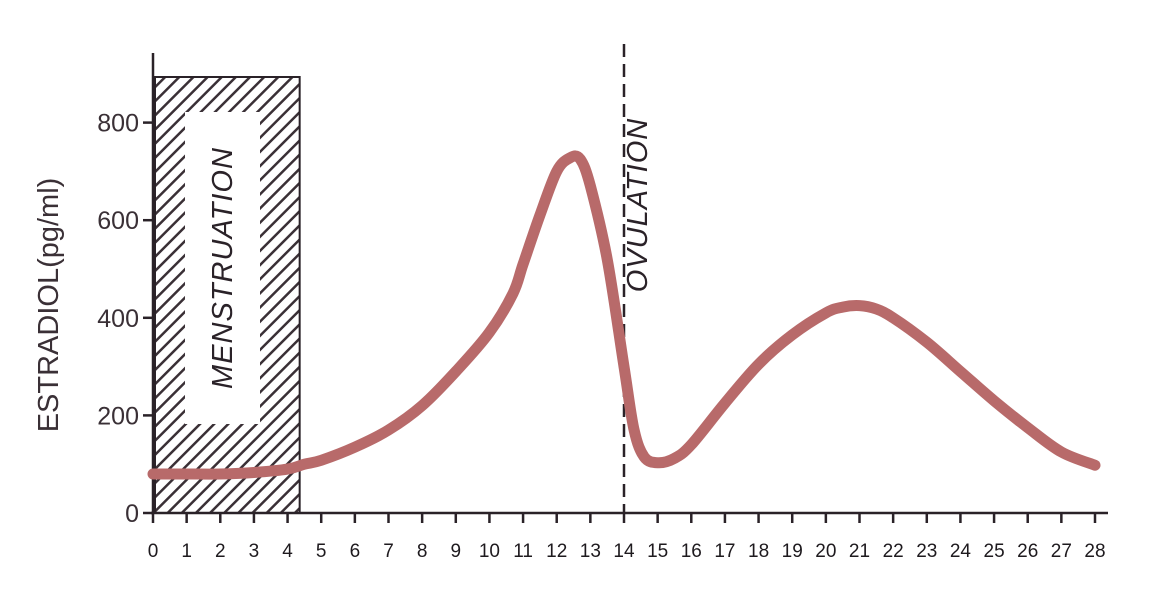 The height and width of the screenshot is (606, 1149). I want to click on x-tick-label: 5, so click(321, 551).